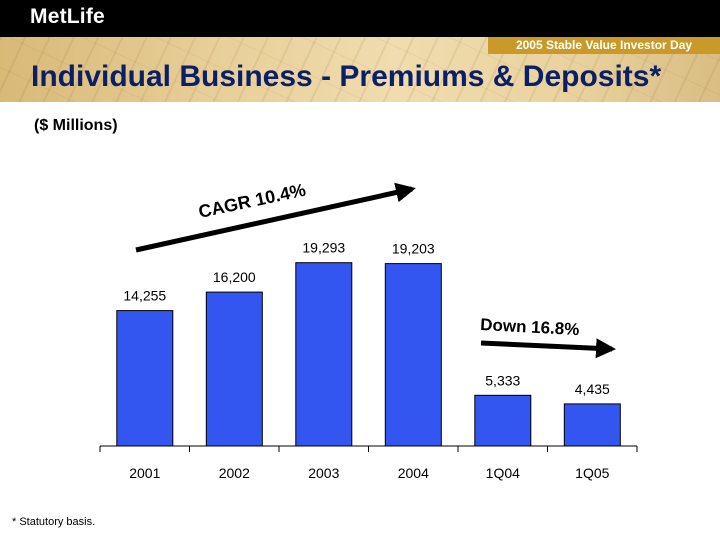  I want to click on bar-1q05, so click(592, 425).